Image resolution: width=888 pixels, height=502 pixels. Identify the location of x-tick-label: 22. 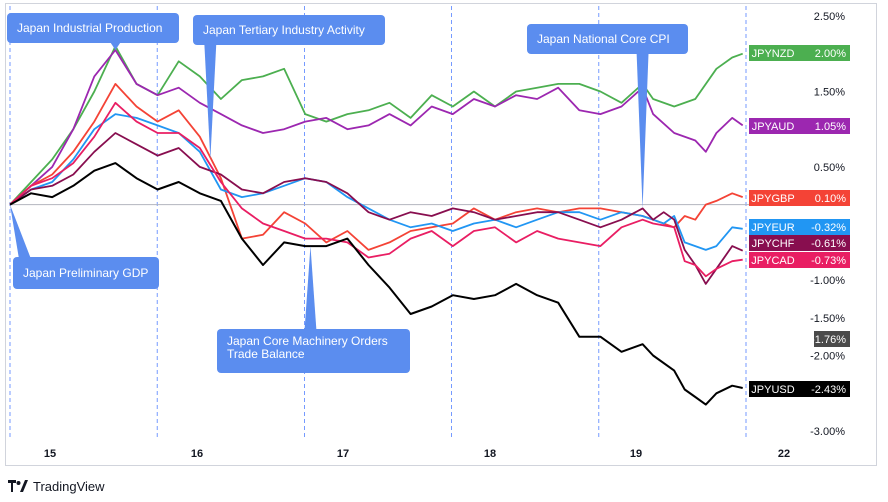
(784, 454).